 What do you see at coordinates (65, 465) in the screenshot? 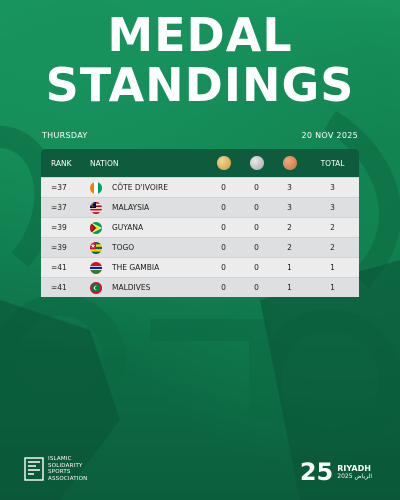
I see `isa-line2: SOLIDARITY` at bounding box center [65, 465].